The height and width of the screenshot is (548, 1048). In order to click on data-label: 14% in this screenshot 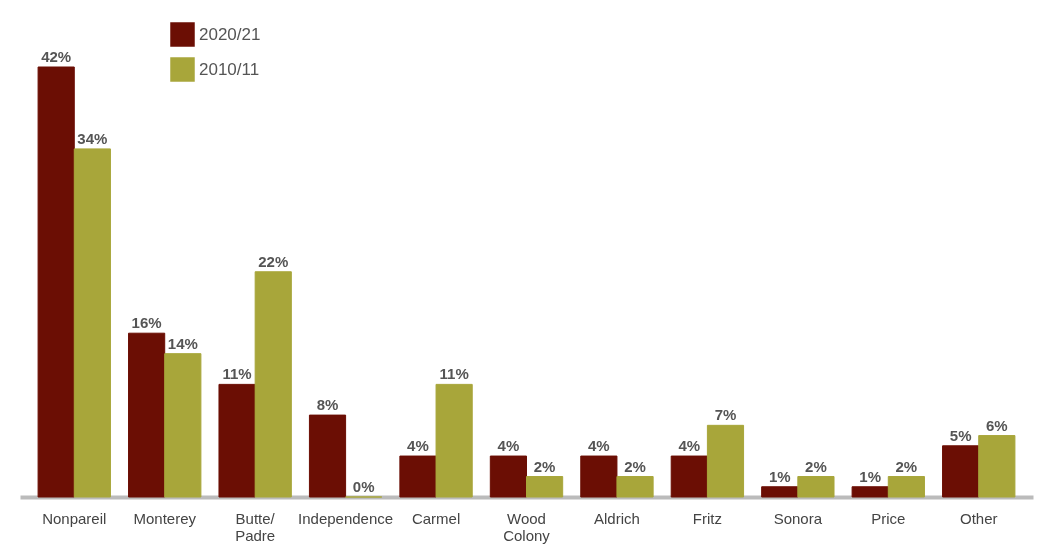, I will do `click(182, 343)`.